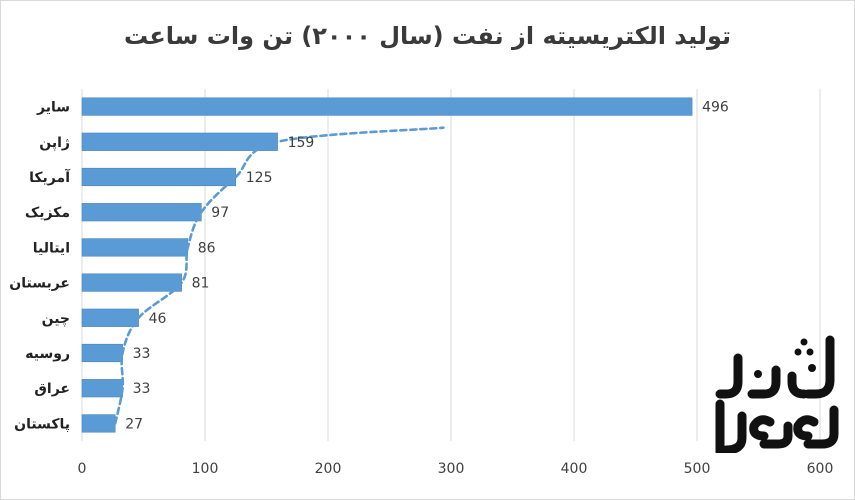 The height and width of the screenshot is (500, 855). Describe the element at coordinates (715, 108) in the screenshot. I see `value-label: 496` at that location.